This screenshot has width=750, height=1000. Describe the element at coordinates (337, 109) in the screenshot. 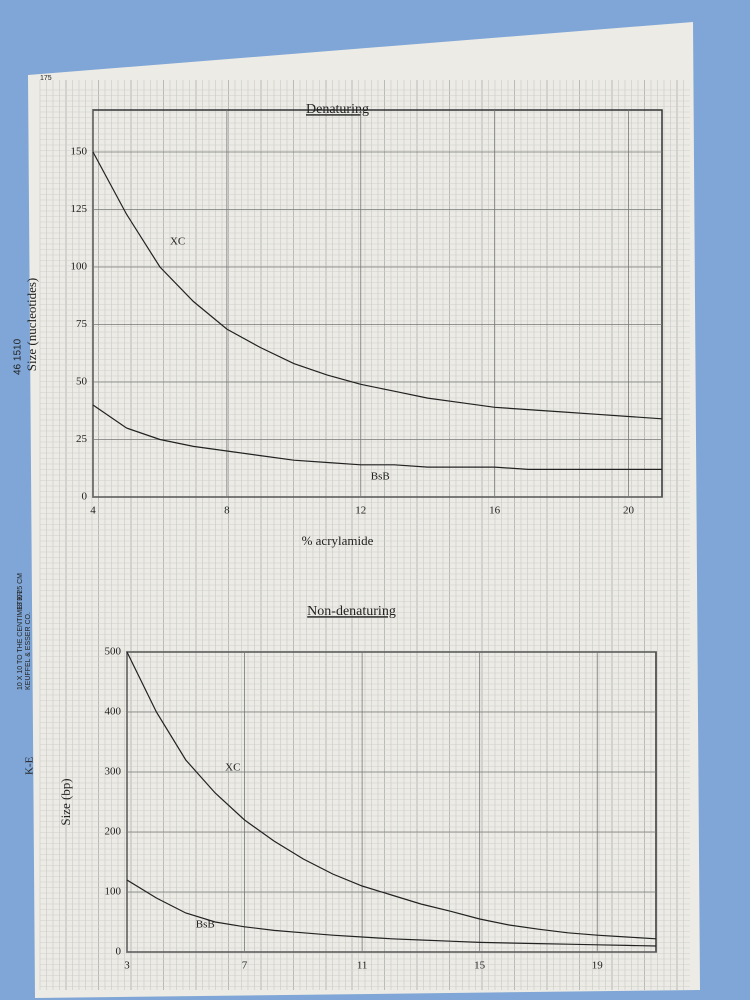

I see `chart-title: Denaturing` at that location.